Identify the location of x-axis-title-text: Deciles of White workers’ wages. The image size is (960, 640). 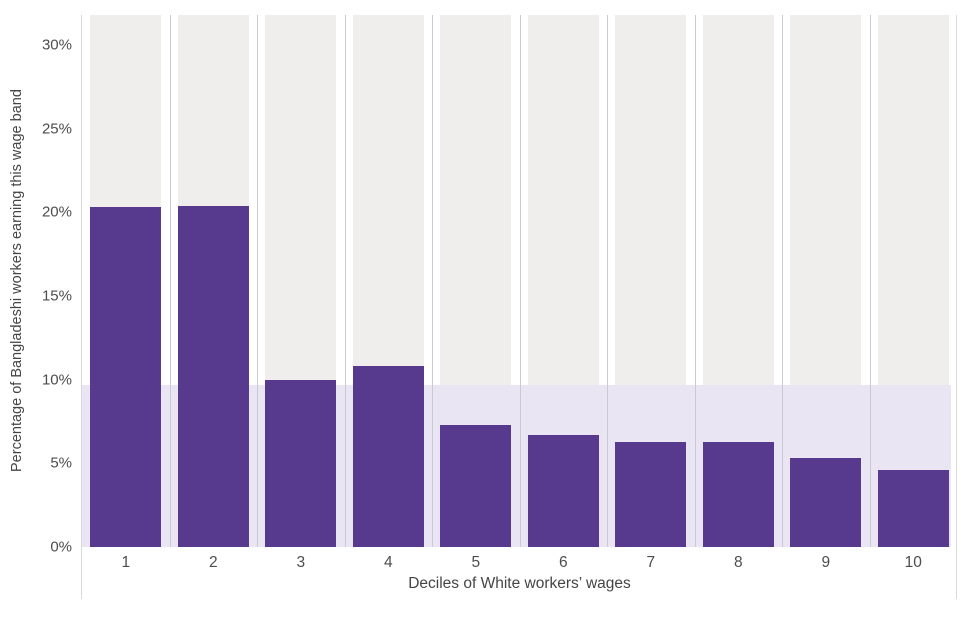
(519, 583).